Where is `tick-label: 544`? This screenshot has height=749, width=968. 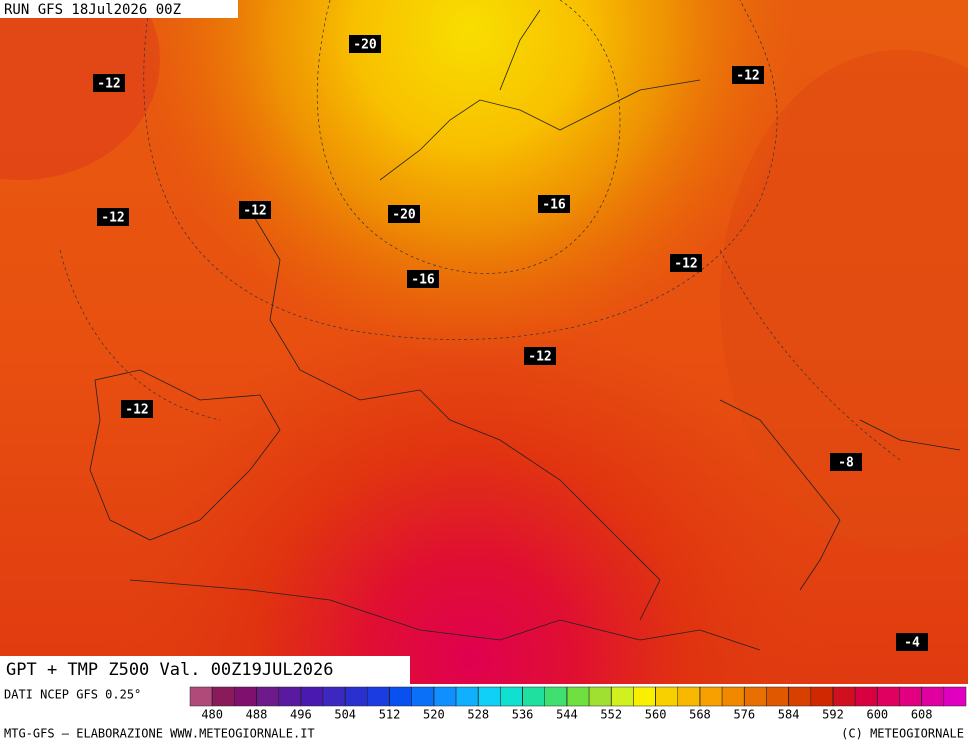
tick-label: 544 is located at coordinates (567, 715).